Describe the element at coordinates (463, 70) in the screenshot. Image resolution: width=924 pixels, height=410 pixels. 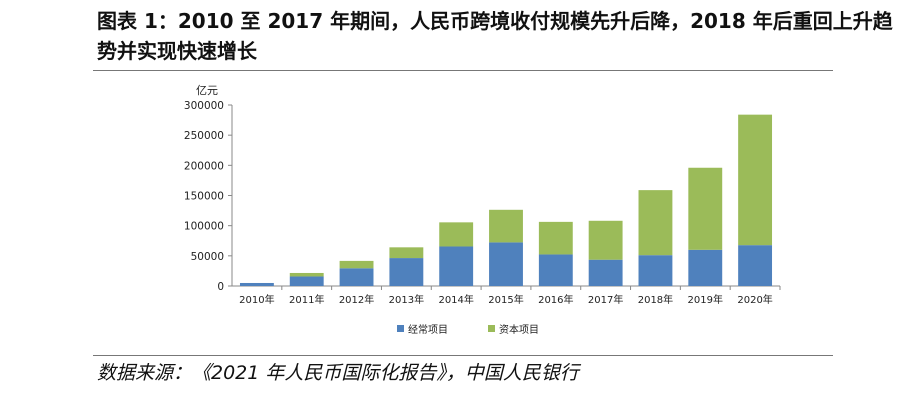
I see `top-rule` at that location.